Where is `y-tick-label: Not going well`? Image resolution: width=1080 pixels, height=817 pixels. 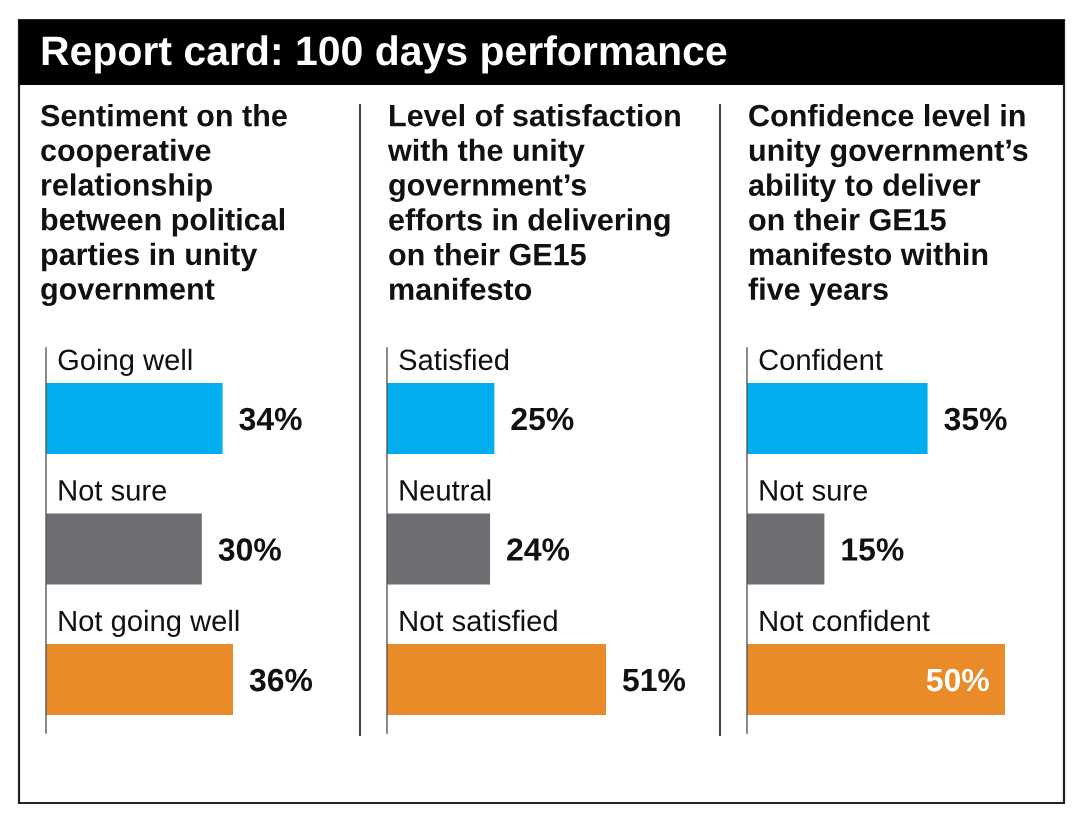 y-tick-label: Not going well is located at coordinates (149, 623).